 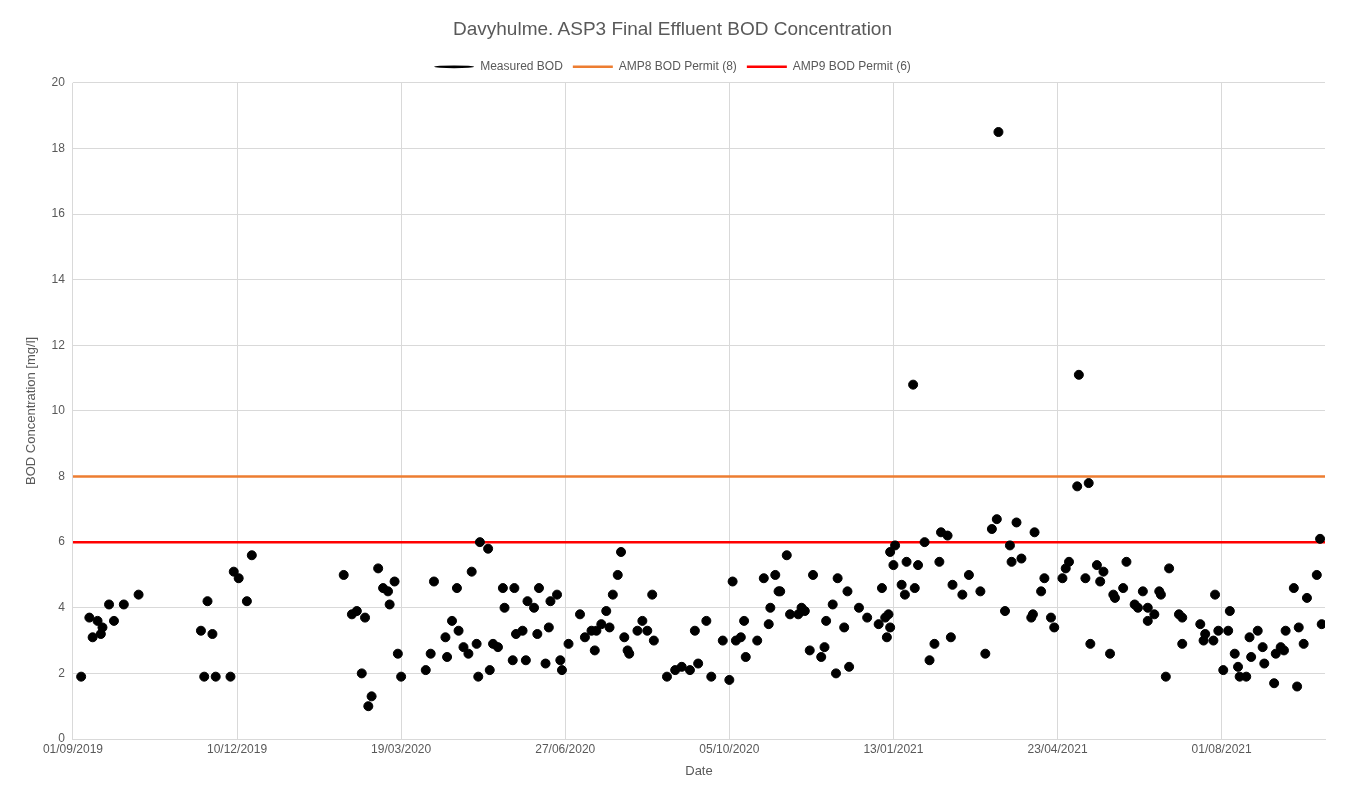 I want to click on legend-label: AMP8 BOD Permit (8), so click(x=677, y=66).